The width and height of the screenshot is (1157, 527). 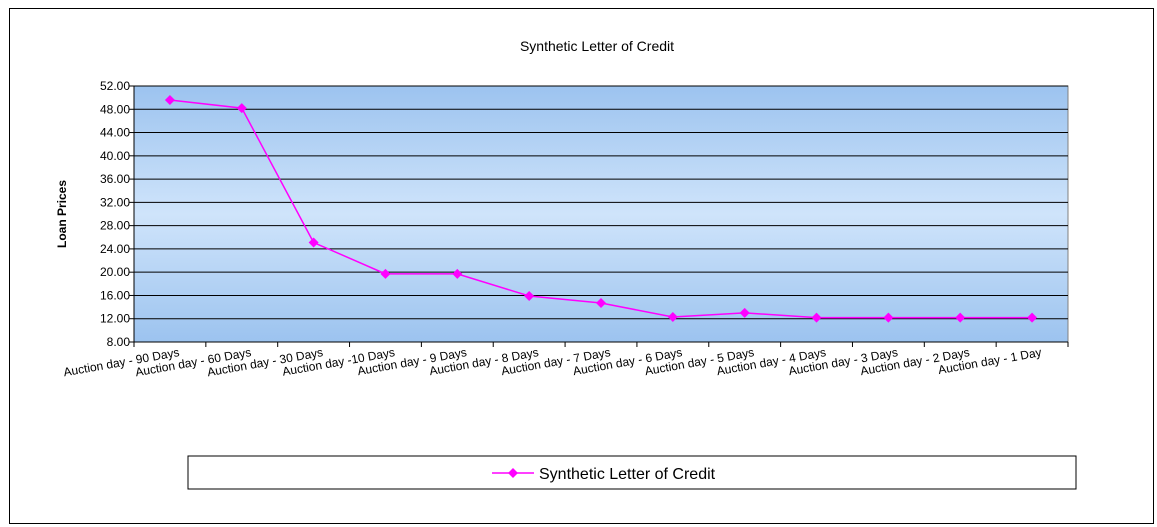 I want to click on y-tick-label: 28.00, so click(x=115, y=226).